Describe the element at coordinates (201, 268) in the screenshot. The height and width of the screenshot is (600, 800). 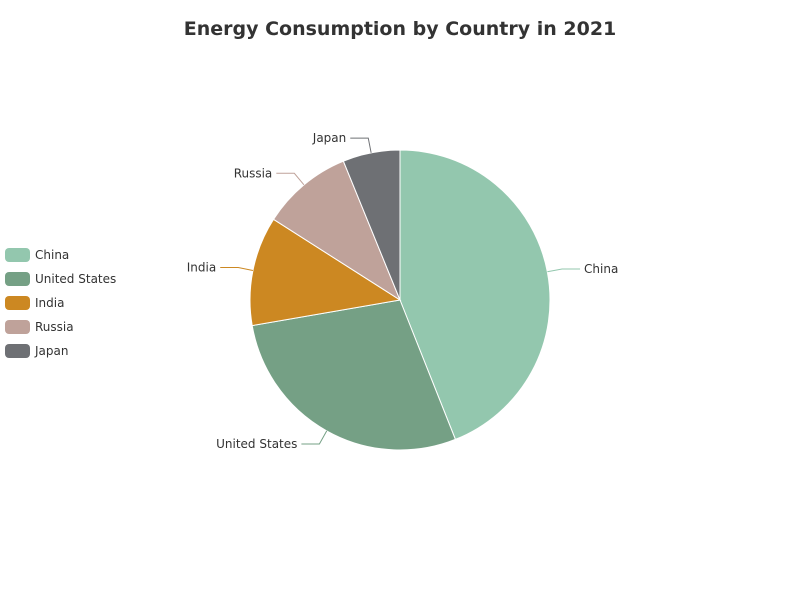
I see `slice-label: India` at that location.